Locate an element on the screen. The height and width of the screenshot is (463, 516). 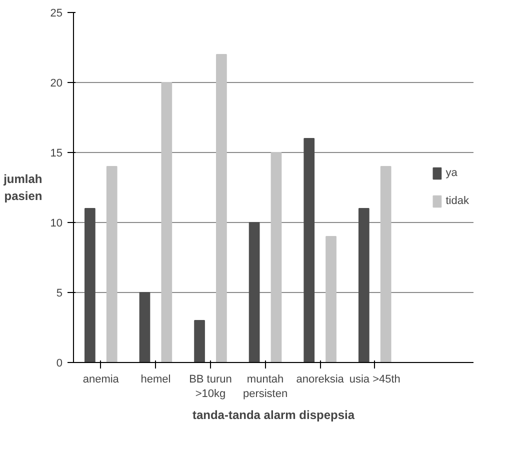
y-tick-label: 15 is located at coordinates (56, 154).